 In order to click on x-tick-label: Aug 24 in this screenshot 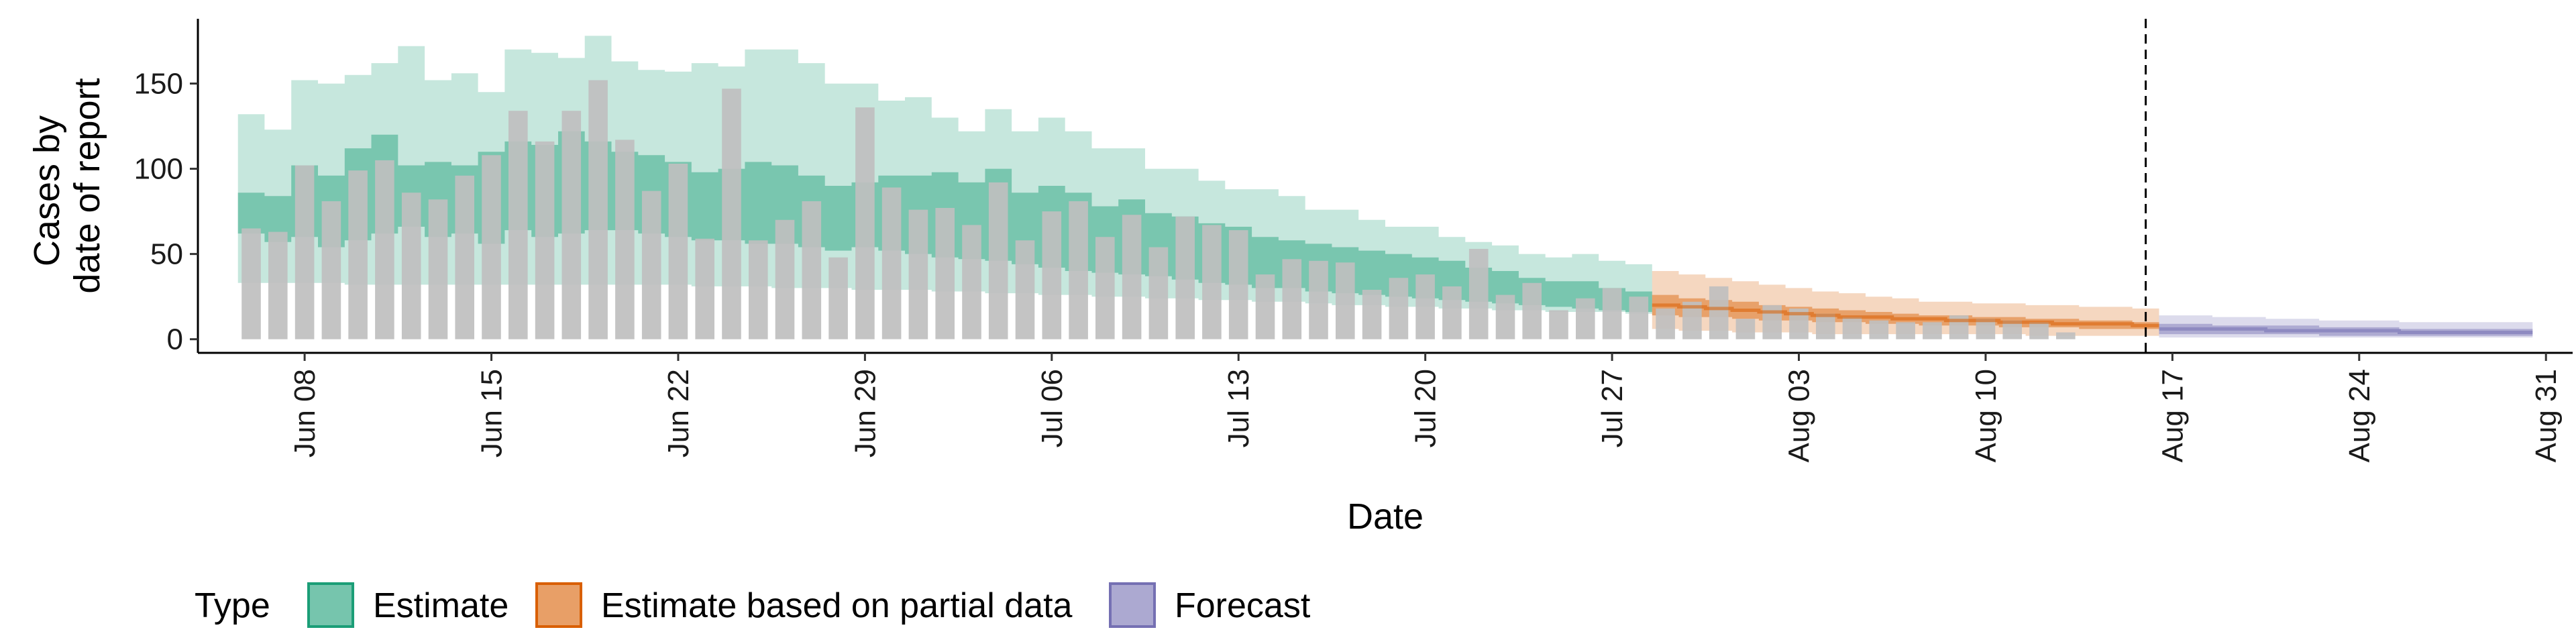, I will do `click(2359, 415)`.